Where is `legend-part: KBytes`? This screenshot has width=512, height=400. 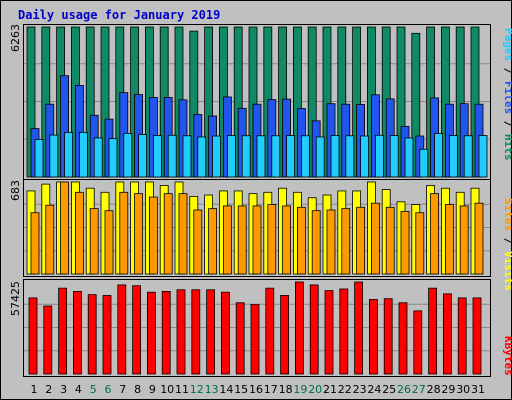 legend-part: KBytes is located at coordinates (507, 356).